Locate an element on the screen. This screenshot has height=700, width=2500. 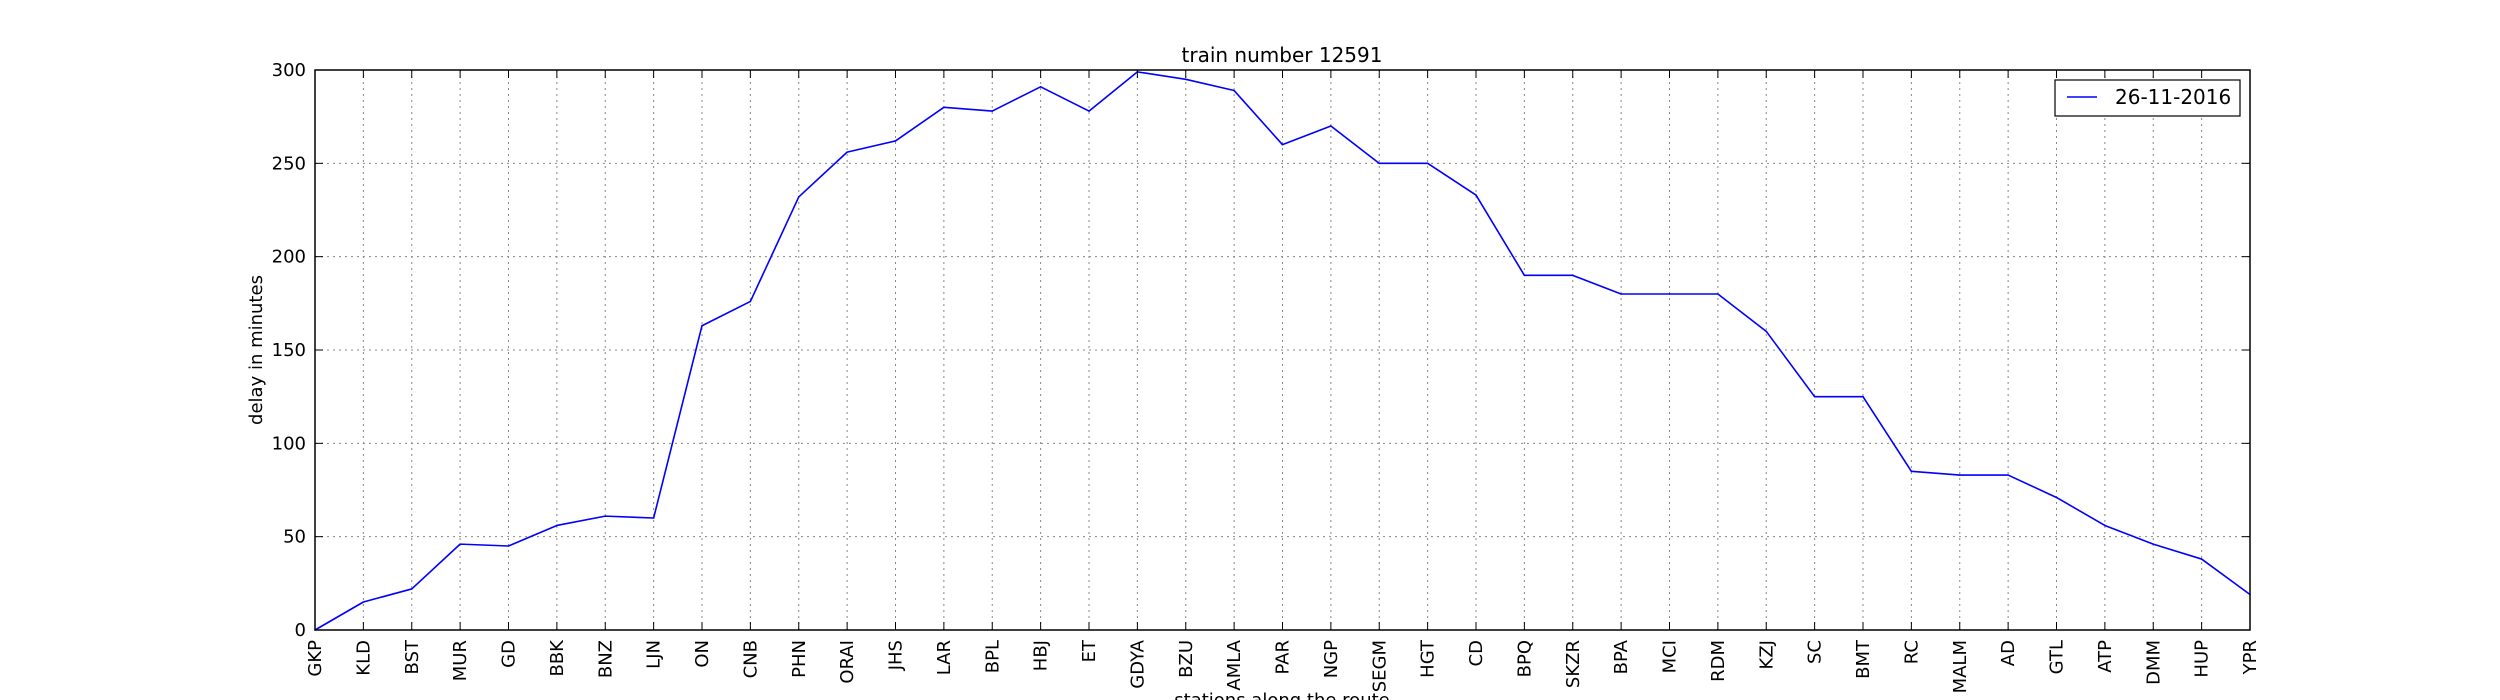
y-tick-label: 50 is located at coordinates (294, 537).